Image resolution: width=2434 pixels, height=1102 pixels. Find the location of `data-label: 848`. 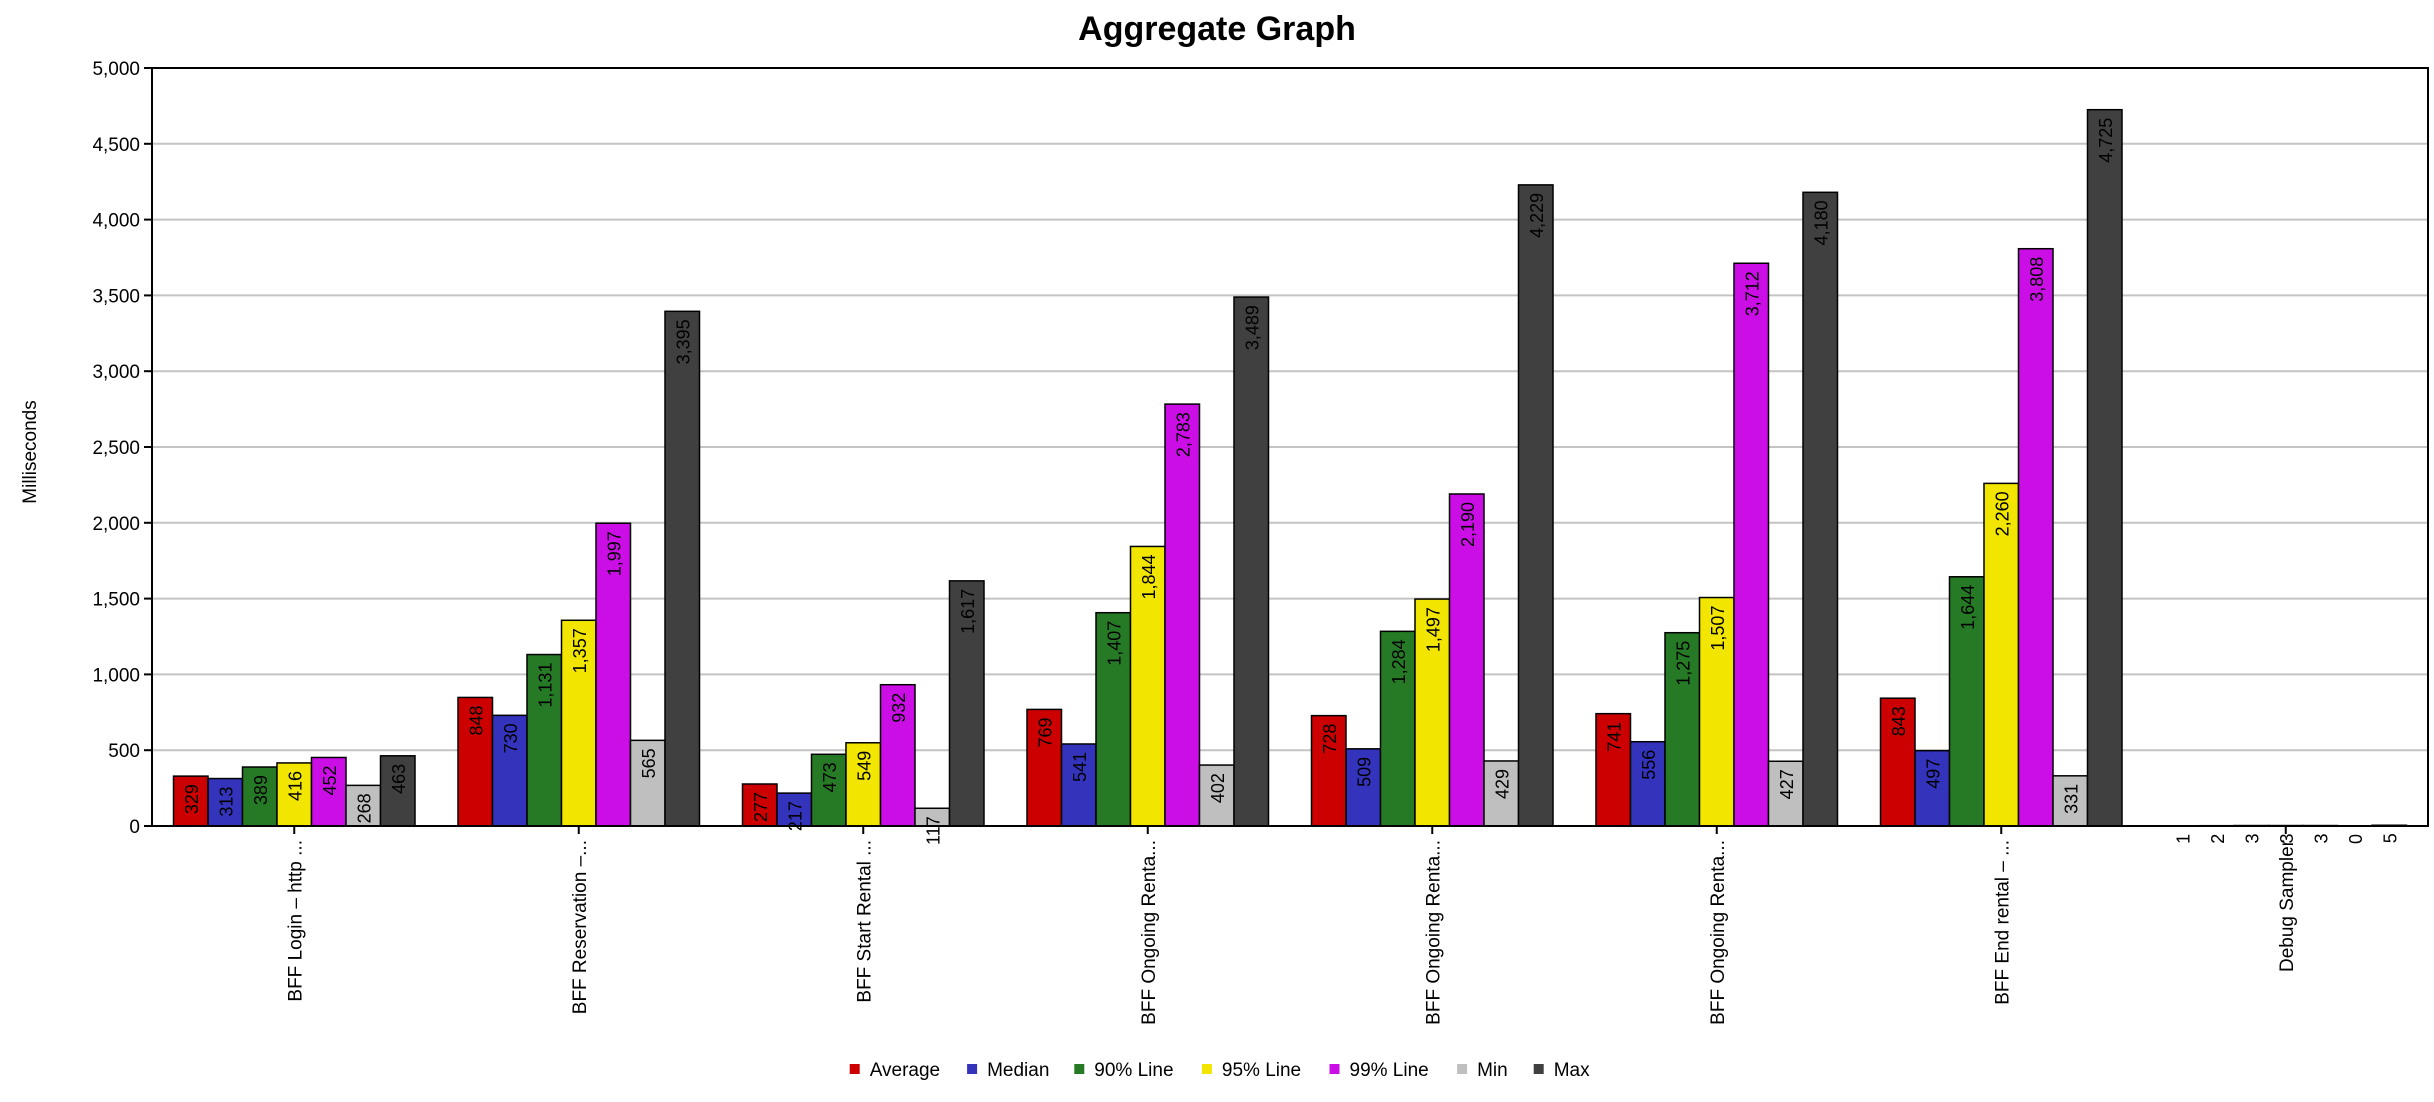

data-label: 848 is located at coordinates (476, 720).